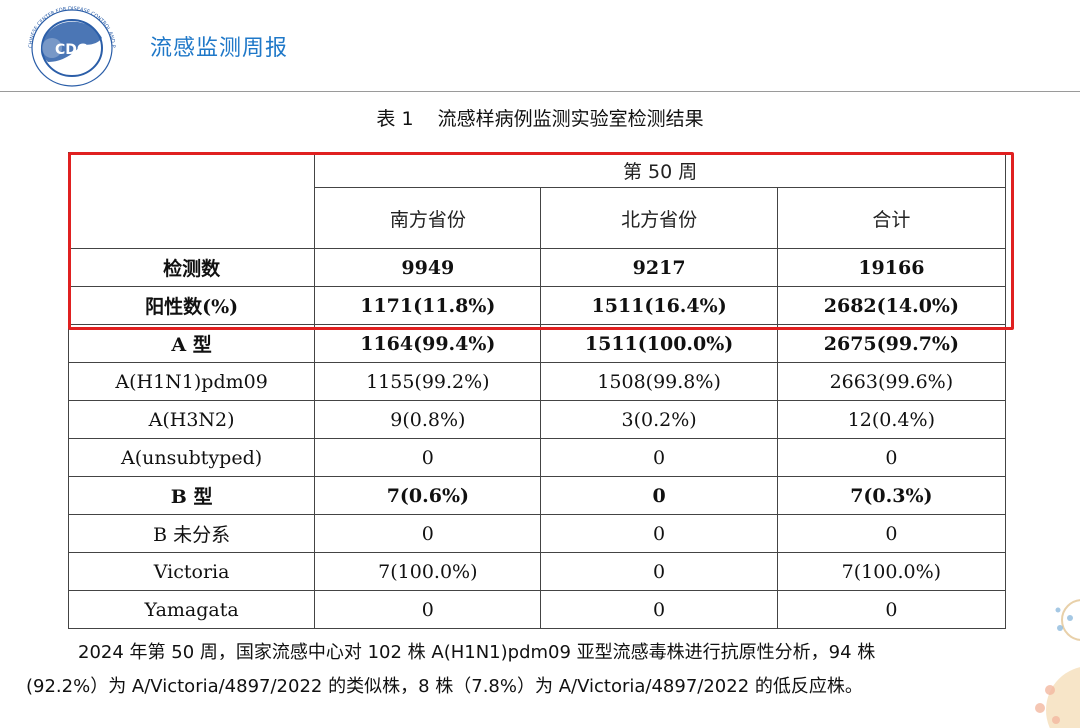  Describe the element at coordinates (428, 343) in the screenshot. I see `table-cell: 1164(99.4%)` at that location.